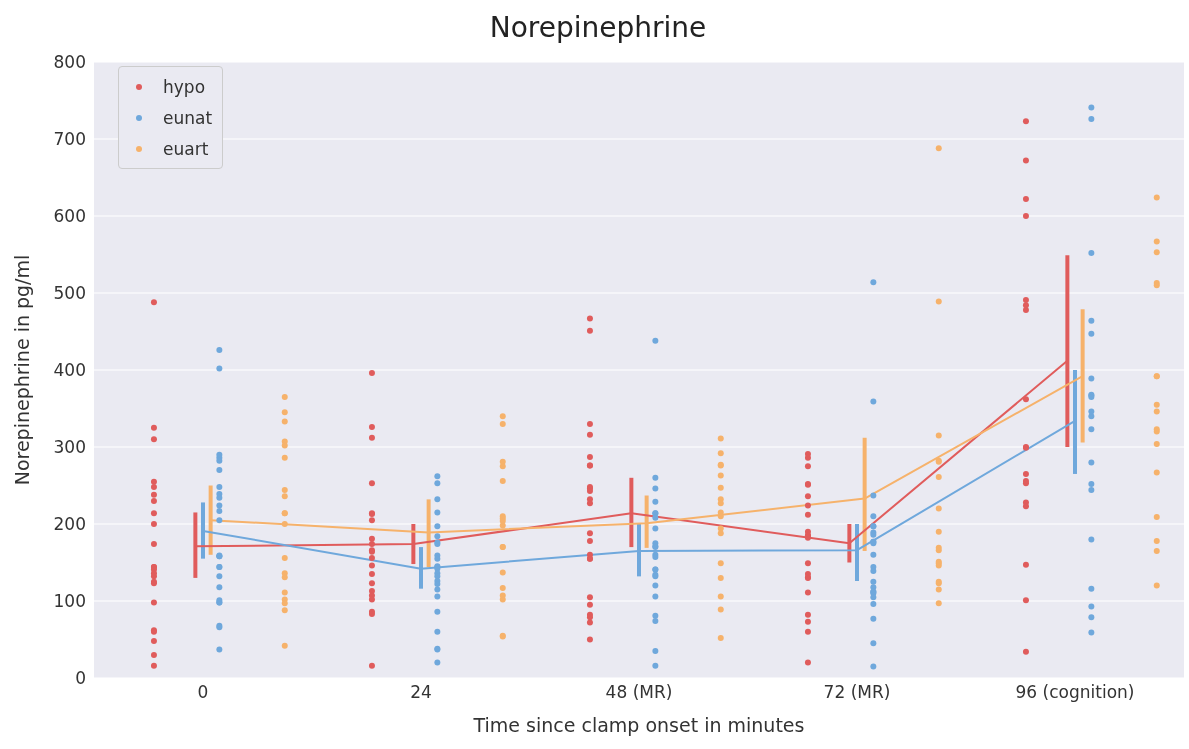 The image size is (1189, 749). I want to click on x-tick-label: 48 (MR), so click(639, 692).